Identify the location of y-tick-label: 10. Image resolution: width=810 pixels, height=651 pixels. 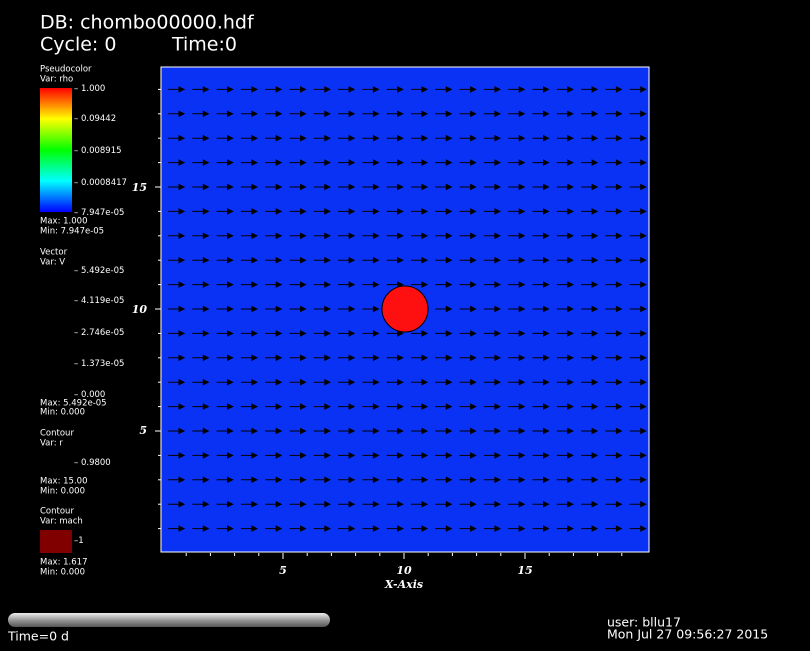
(140, 309).